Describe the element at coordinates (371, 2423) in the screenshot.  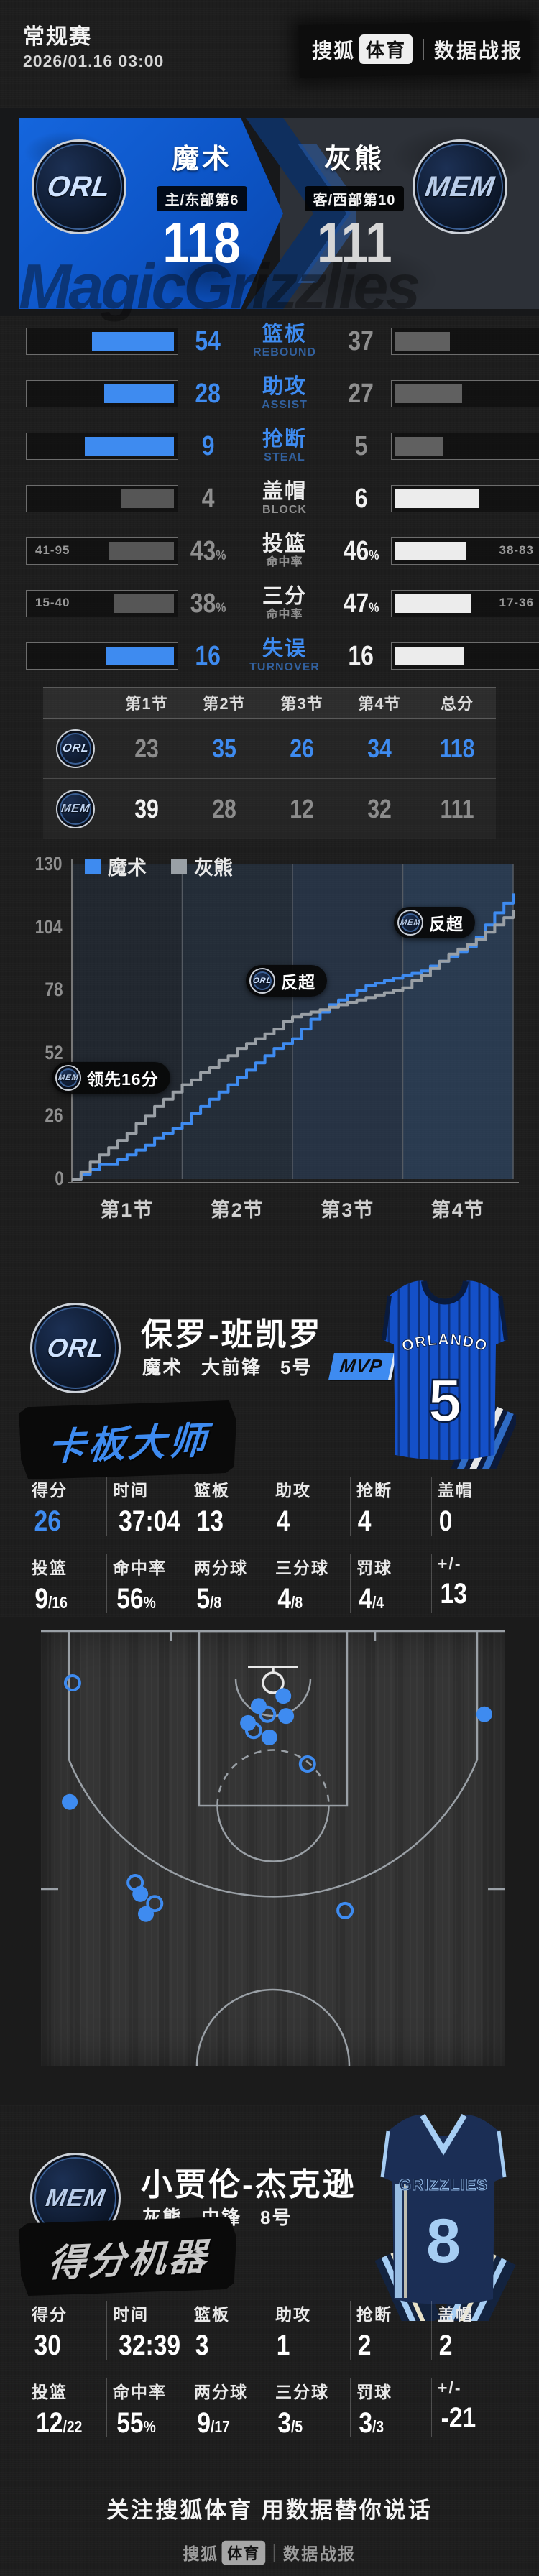
I see `player-stat-value: 3/3` at that location.